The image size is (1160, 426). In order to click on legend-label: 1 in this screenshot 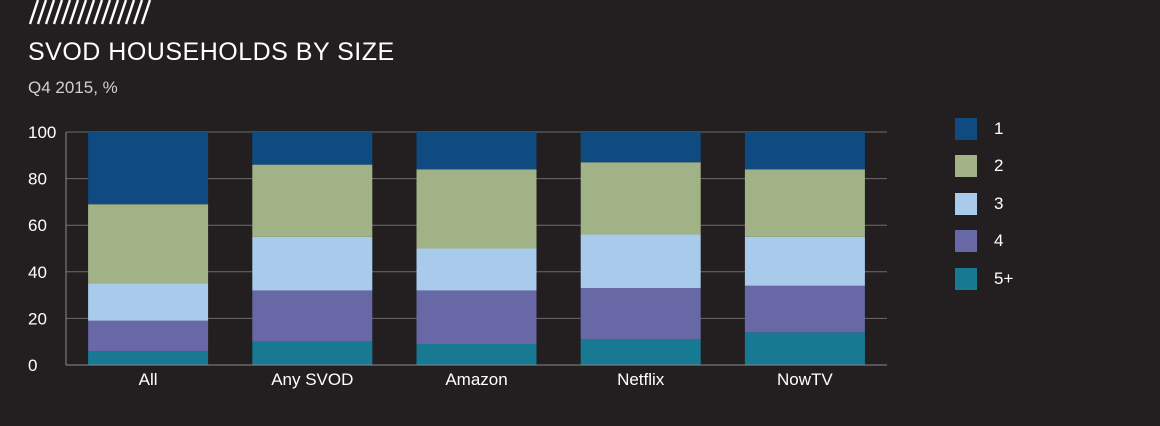, I will do `click(999, 128)`.